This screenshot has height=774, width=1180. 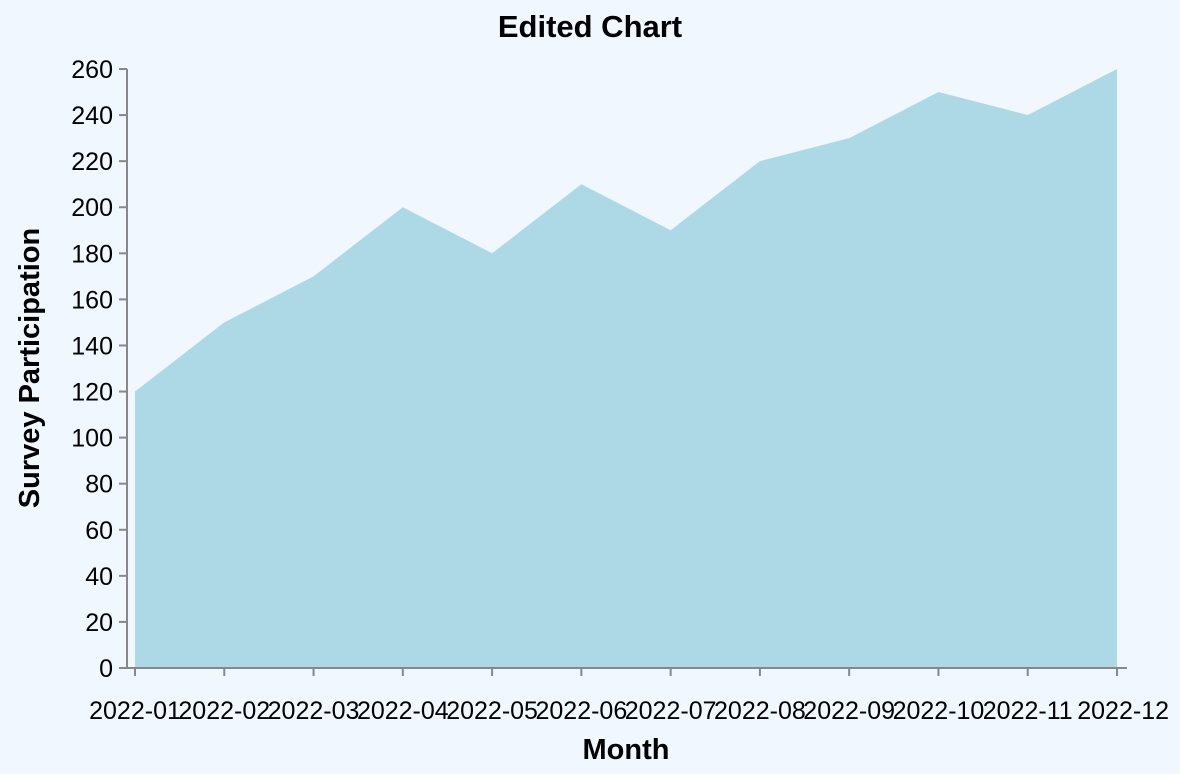 I want to click on y-tick-label: 160, so click(x=92, y=300).